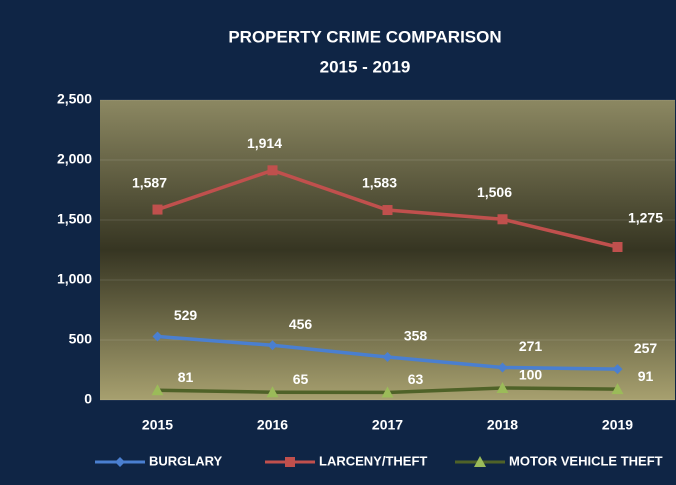 The image size is (676, 485). What do you see at coordinates (494, 192) in the screenshot?
I see `data-label: 1,506` at bounding box center [494, 192].